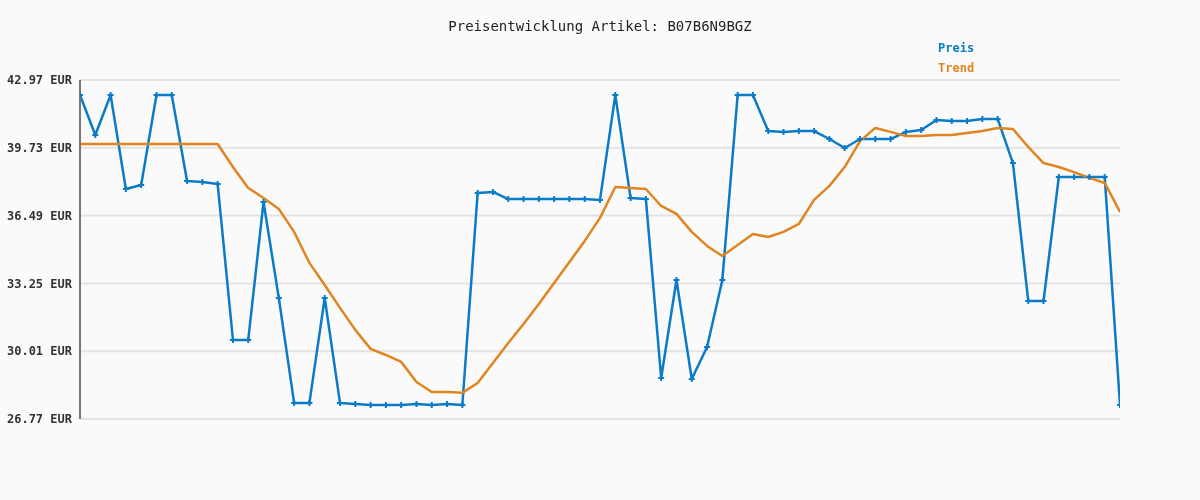 The image size is (1200, 500). What do you see at coordinates (39, 215) in the screenshot?
I see `y-tick-label: 36.49 EUR` at bounding box center [39, 215].